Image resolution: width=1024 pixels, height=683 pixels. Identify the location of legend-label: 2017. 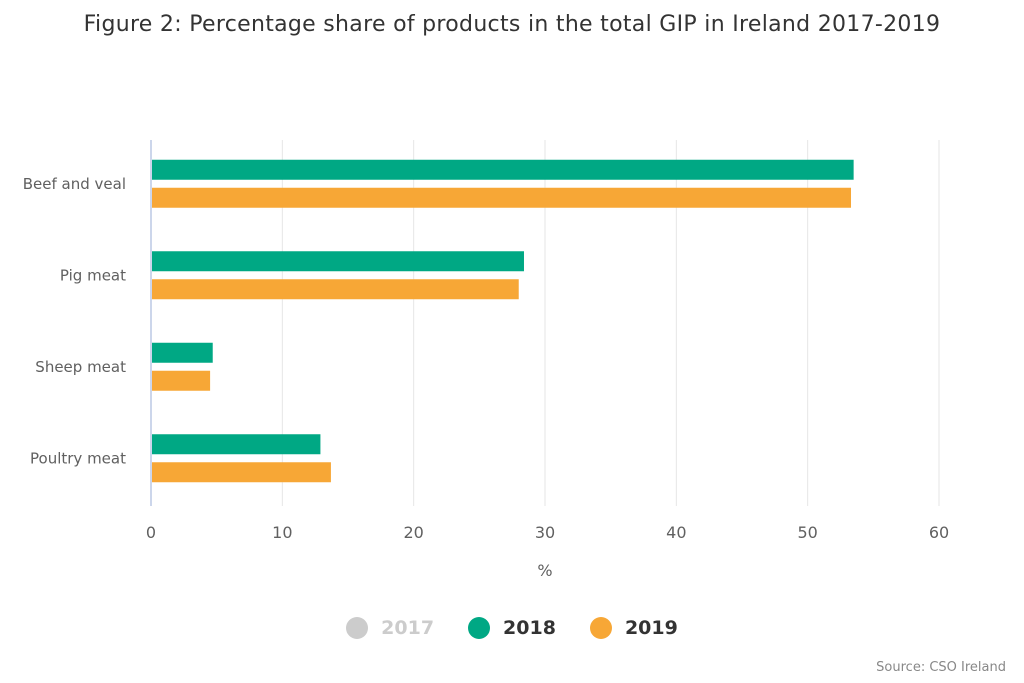
(408, 628).